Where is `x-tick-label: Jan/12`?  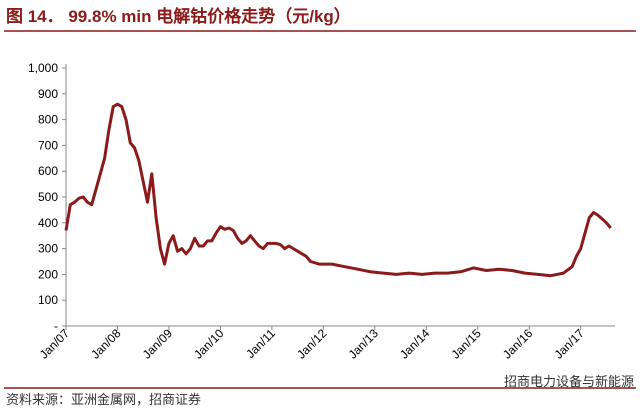
x-tick-label: Jan/12 is located at coordinates (312, 344).